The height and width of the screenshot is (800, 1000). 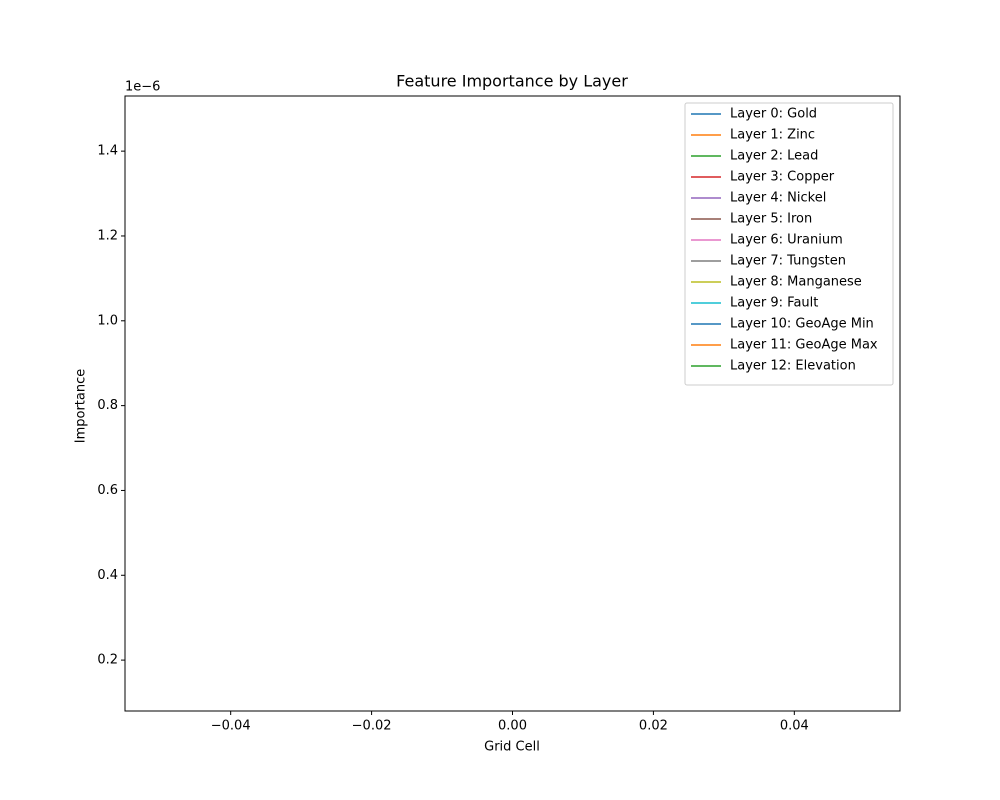 What do you see at coordinates (774, 303) in the screenshot?
I see `legend-label: Layer 9: Fault` at bounding box center [774, 303].